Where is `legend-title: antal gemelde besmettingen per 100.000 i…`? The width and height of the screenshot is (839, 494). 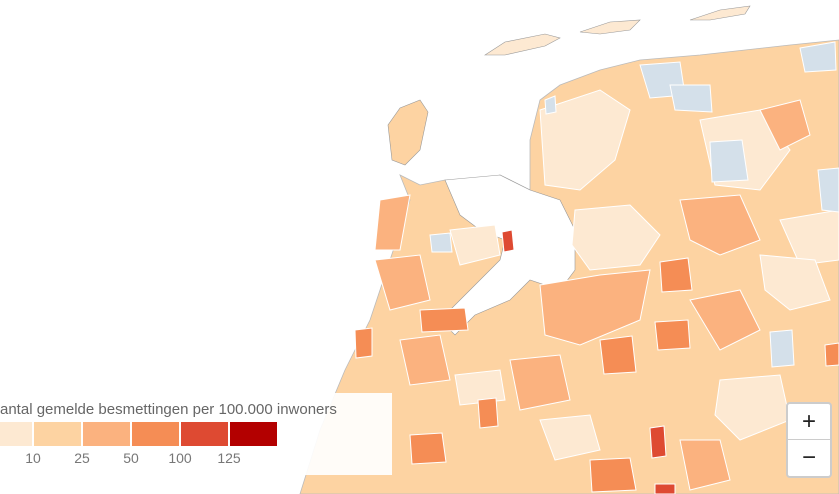
legend-title: antal gemelde besmettingen per 100.000 i… is located at coordinates (168, 409).